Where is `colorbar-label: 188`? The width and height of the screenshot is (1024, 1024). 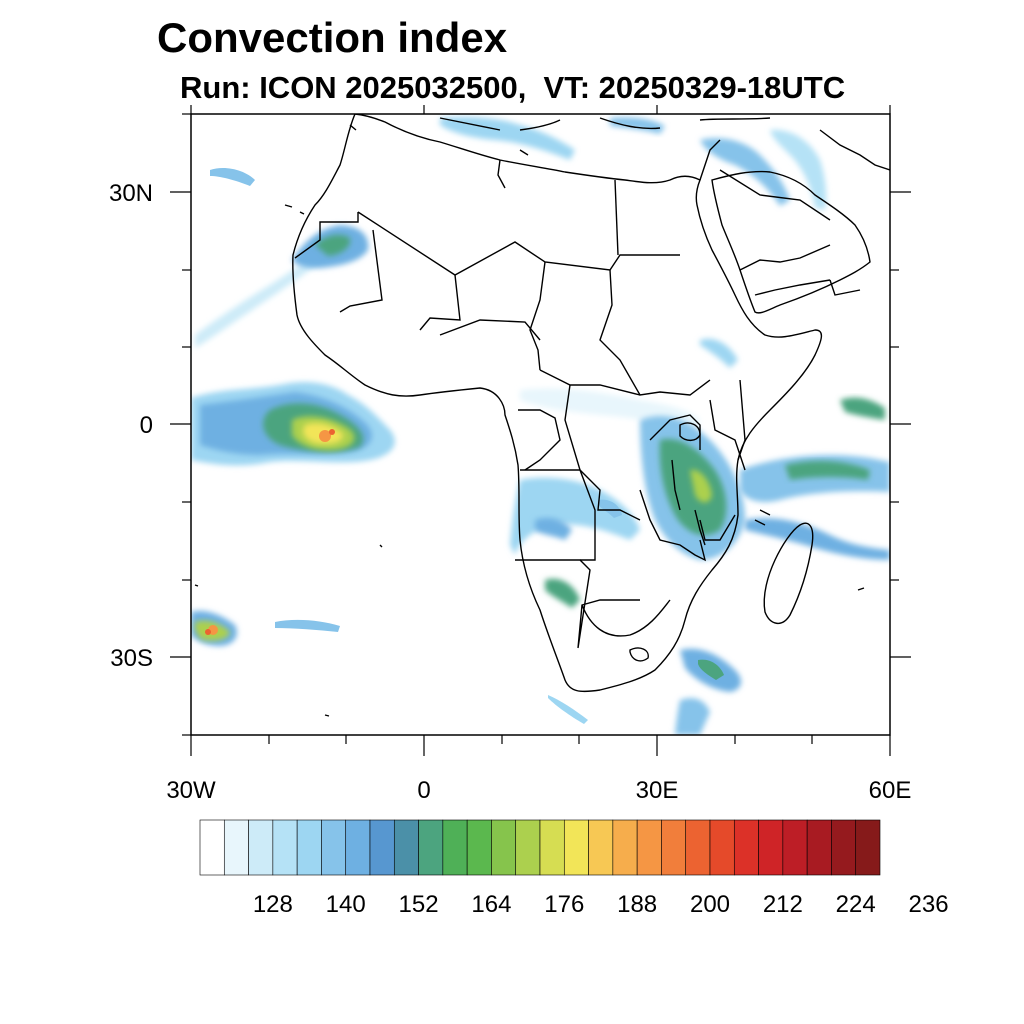
colorbar-label: 188 is located at coordinates (637, 904).